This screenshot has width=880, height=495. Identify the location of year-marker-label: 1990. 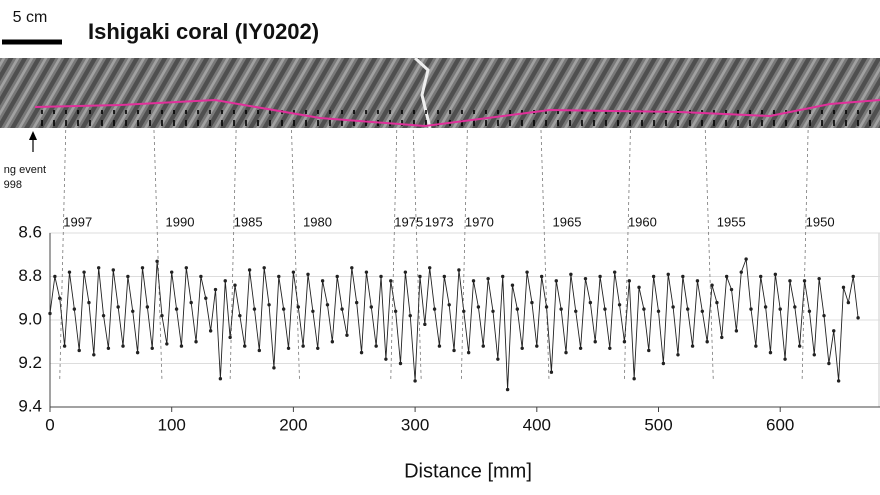
(180, 221).